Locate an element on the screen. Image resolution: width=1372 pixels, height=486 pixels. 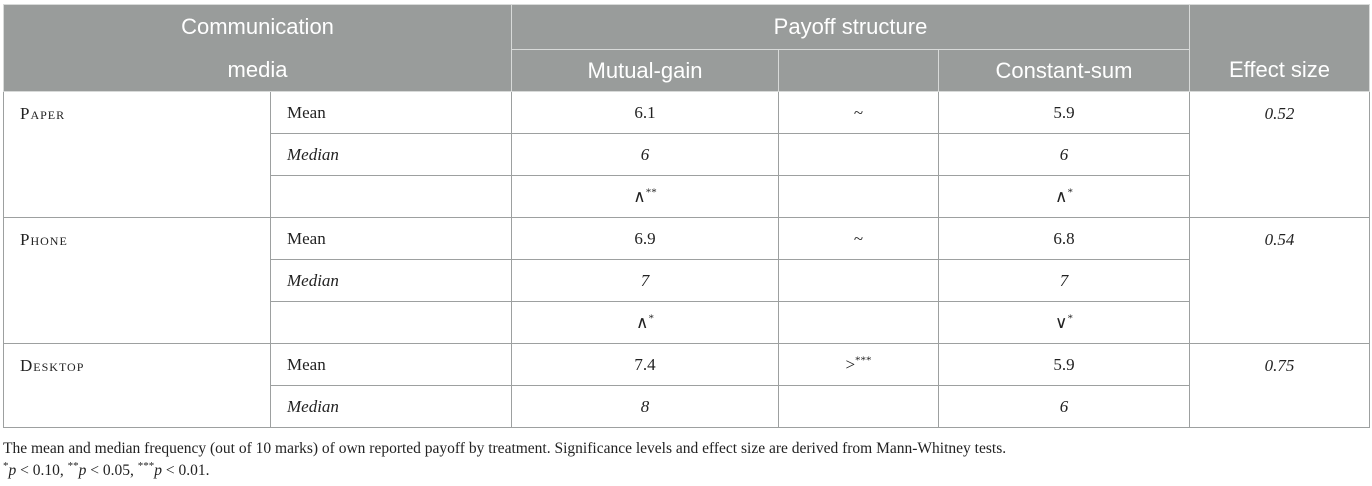
table-row: ∧* ∨* is located at coordinates (687, 322).